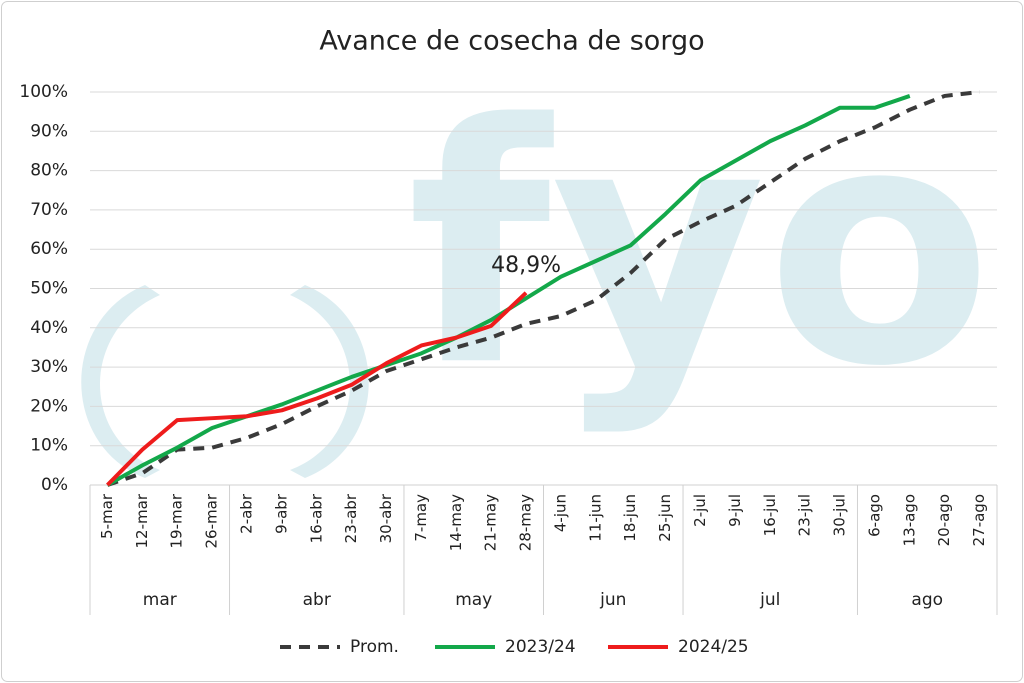  Describe the element at coordinates (979, 520) in the screenshot. I see `x-tick-label: 27-ago` at that location.